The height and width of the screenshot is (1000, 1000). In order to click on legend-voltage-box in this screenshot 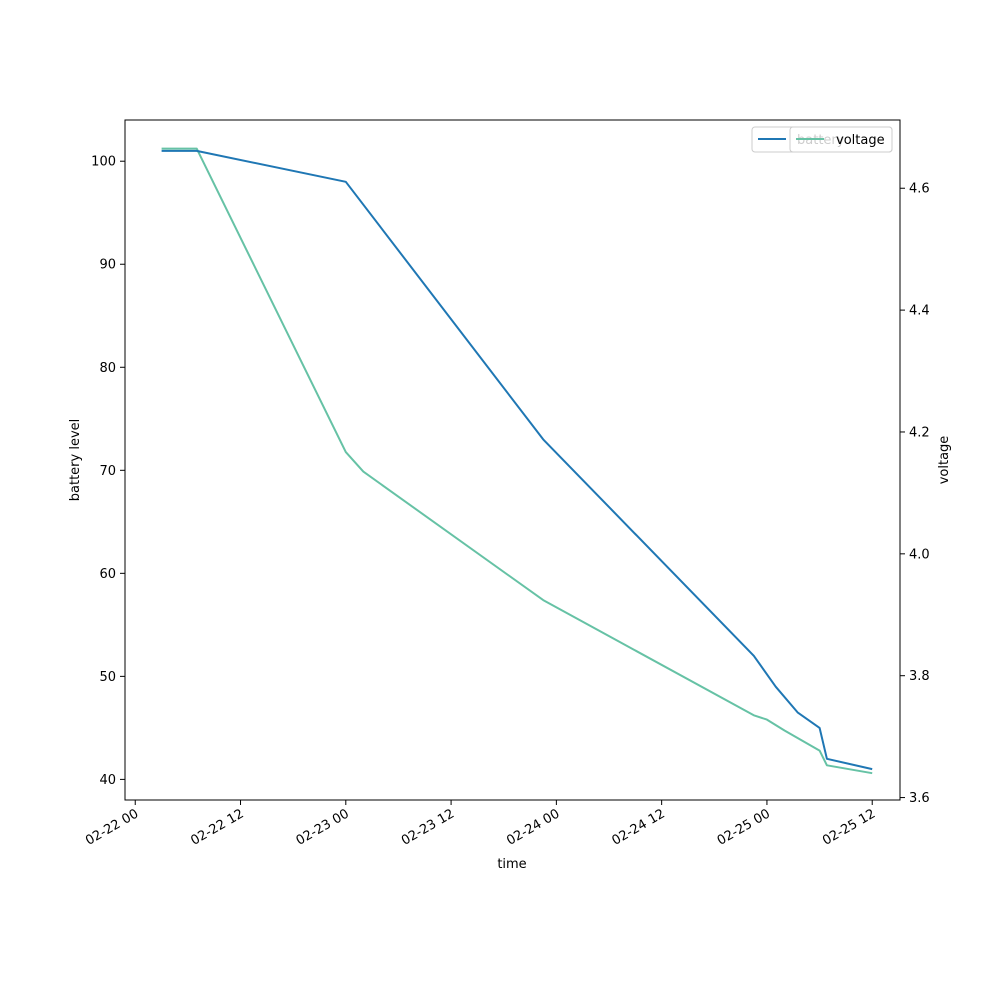, I will do `click(841, 139)`.